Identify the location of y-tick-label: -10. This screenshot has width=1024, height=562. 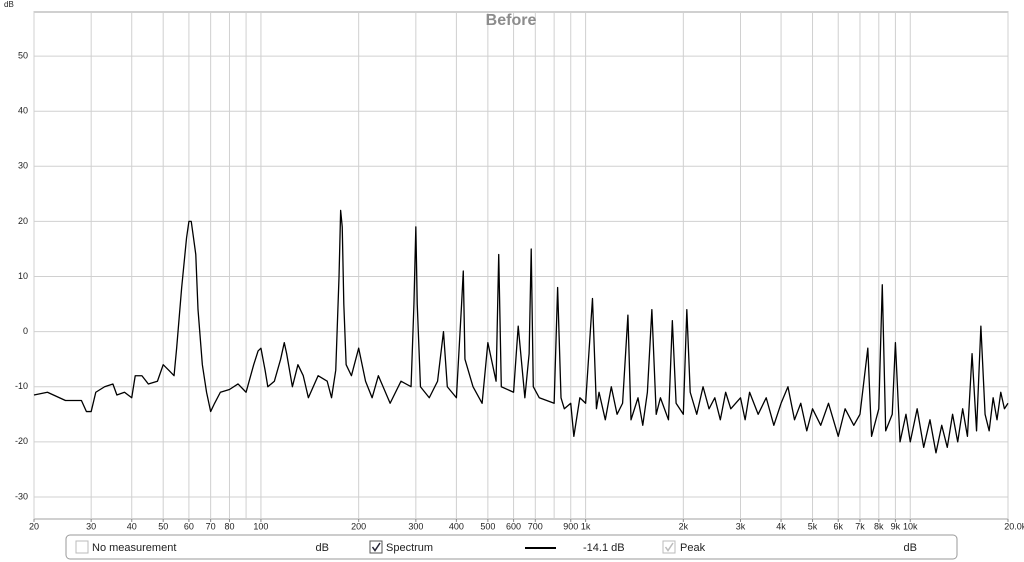
(21, 386).